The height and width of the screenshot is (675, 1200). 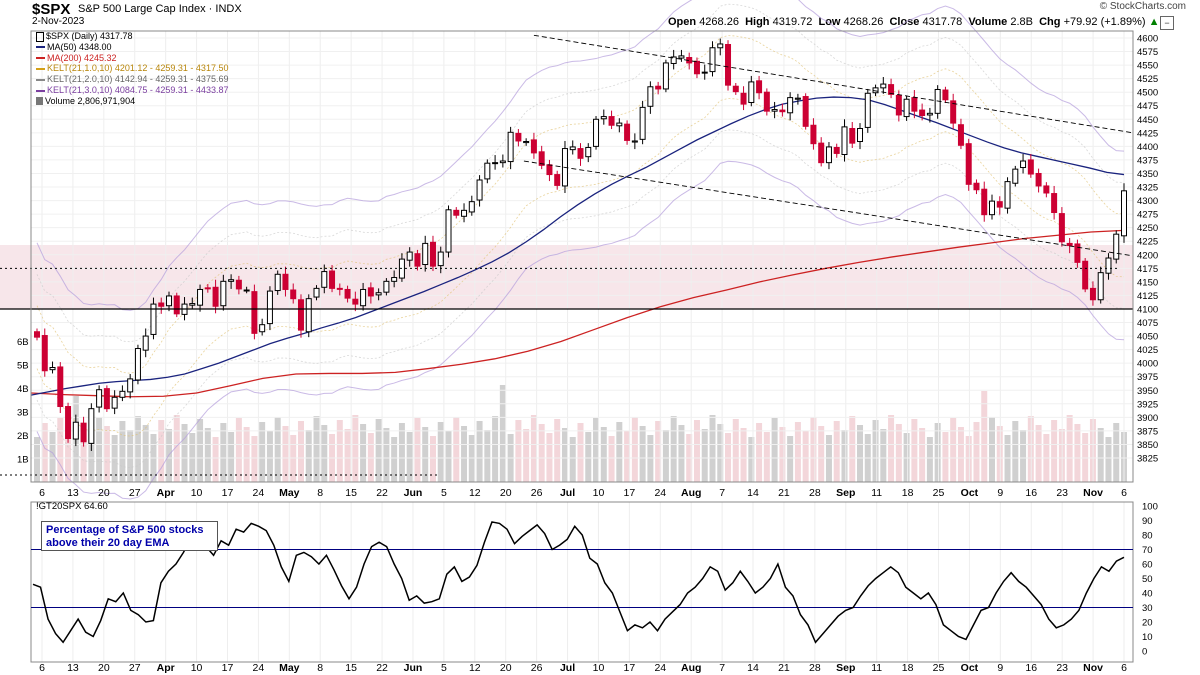 What do you see at coordinates (1124, 668) in the screenshot?
I see `x-tick-label-ind: 6` at bounding box center [1124, 668].